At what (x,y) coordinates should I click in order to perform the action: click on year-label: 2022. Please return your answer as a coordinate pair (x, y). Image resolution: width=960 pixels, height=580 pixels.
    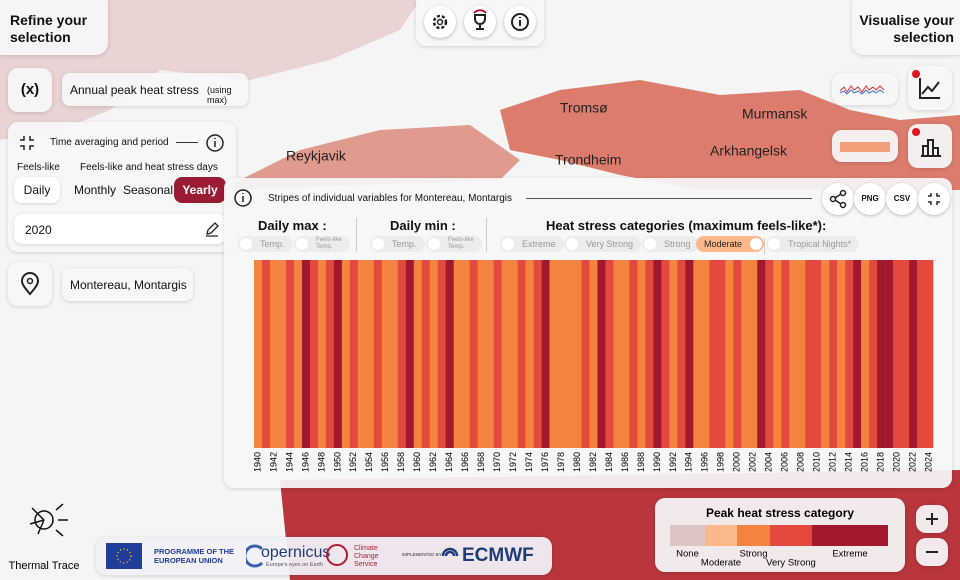
    Looking at the image, I should click on (912, 462).